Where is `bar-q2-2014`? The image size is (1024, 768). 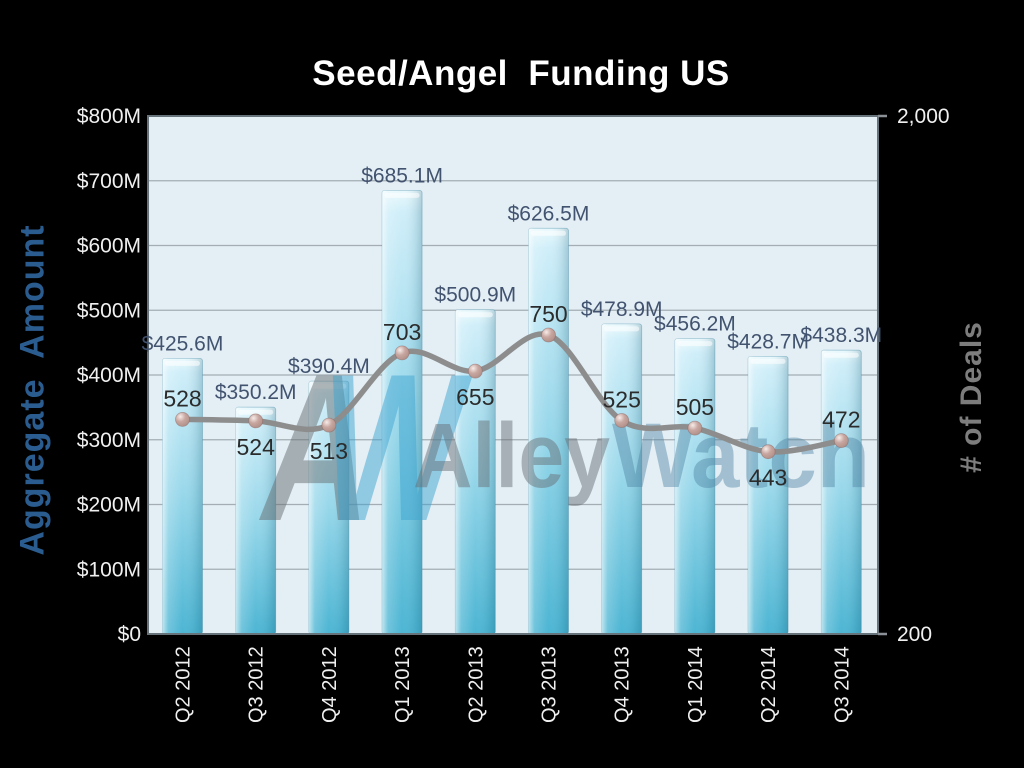 bar-q2-2014 is located at coordinates (768, 495).